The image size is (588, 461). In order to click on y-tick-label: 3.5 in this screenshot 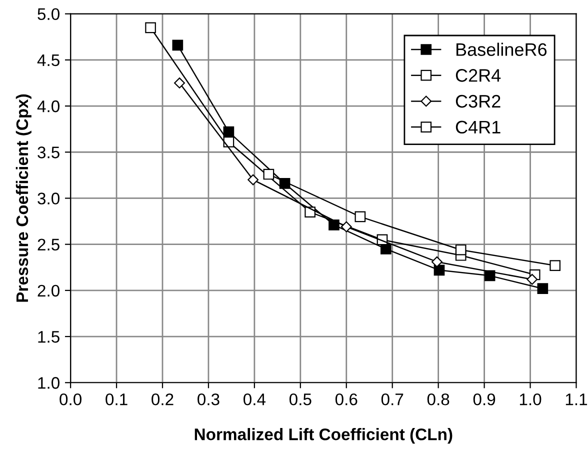, I will do `click(49, 152)`.